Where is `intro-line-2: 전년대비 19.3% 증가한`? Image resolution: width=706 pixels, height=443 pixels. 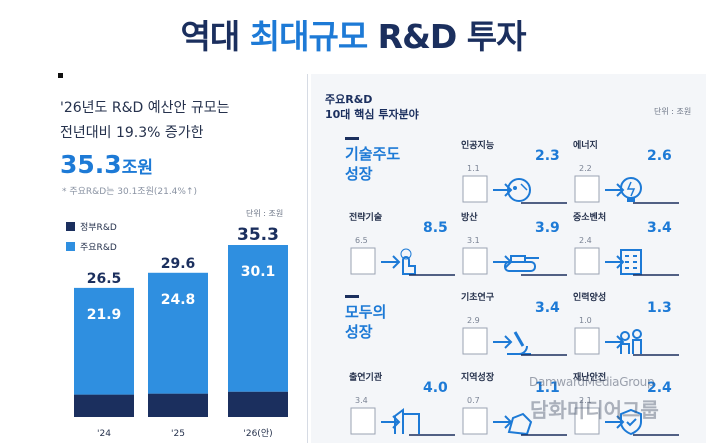
intro-line-2: 전년대비 19.3% 증가한 is located at coordinates (132, 133).